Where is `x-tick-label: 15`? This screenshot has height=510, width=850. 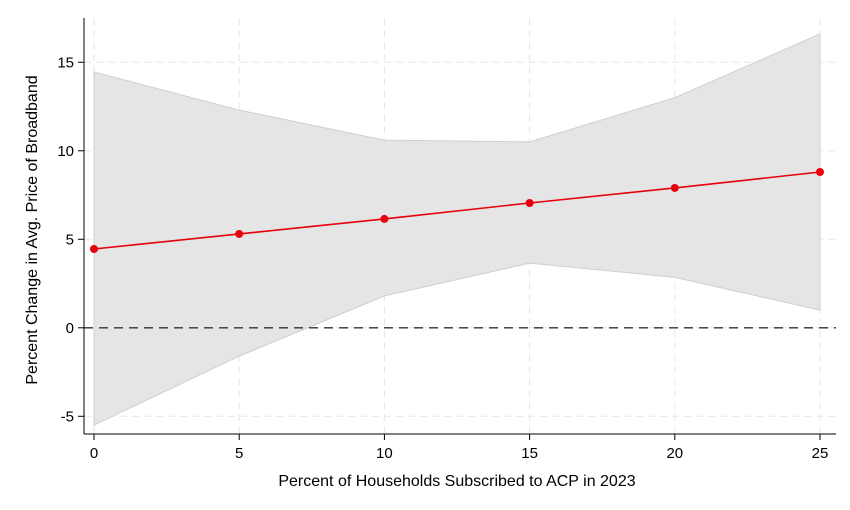
x-tick-label: 15 is located at coordinates (529, 453).